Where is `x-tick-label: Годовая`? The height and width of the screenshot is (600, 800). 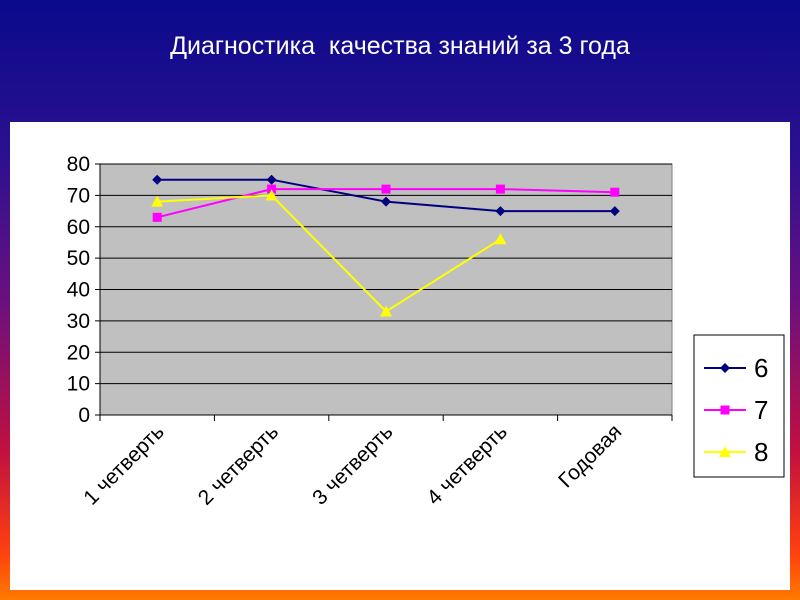 x-tick-label: Годовая is located at coordinates (590, 456).